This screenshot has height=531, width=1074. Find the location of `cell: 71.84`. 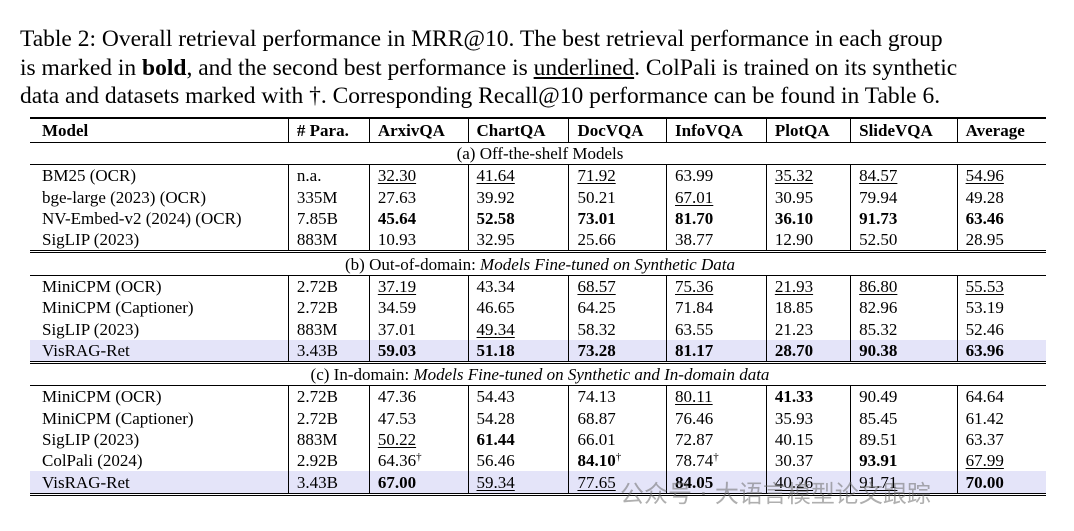

cell: 71.84 is located at coordinates (716, 308).